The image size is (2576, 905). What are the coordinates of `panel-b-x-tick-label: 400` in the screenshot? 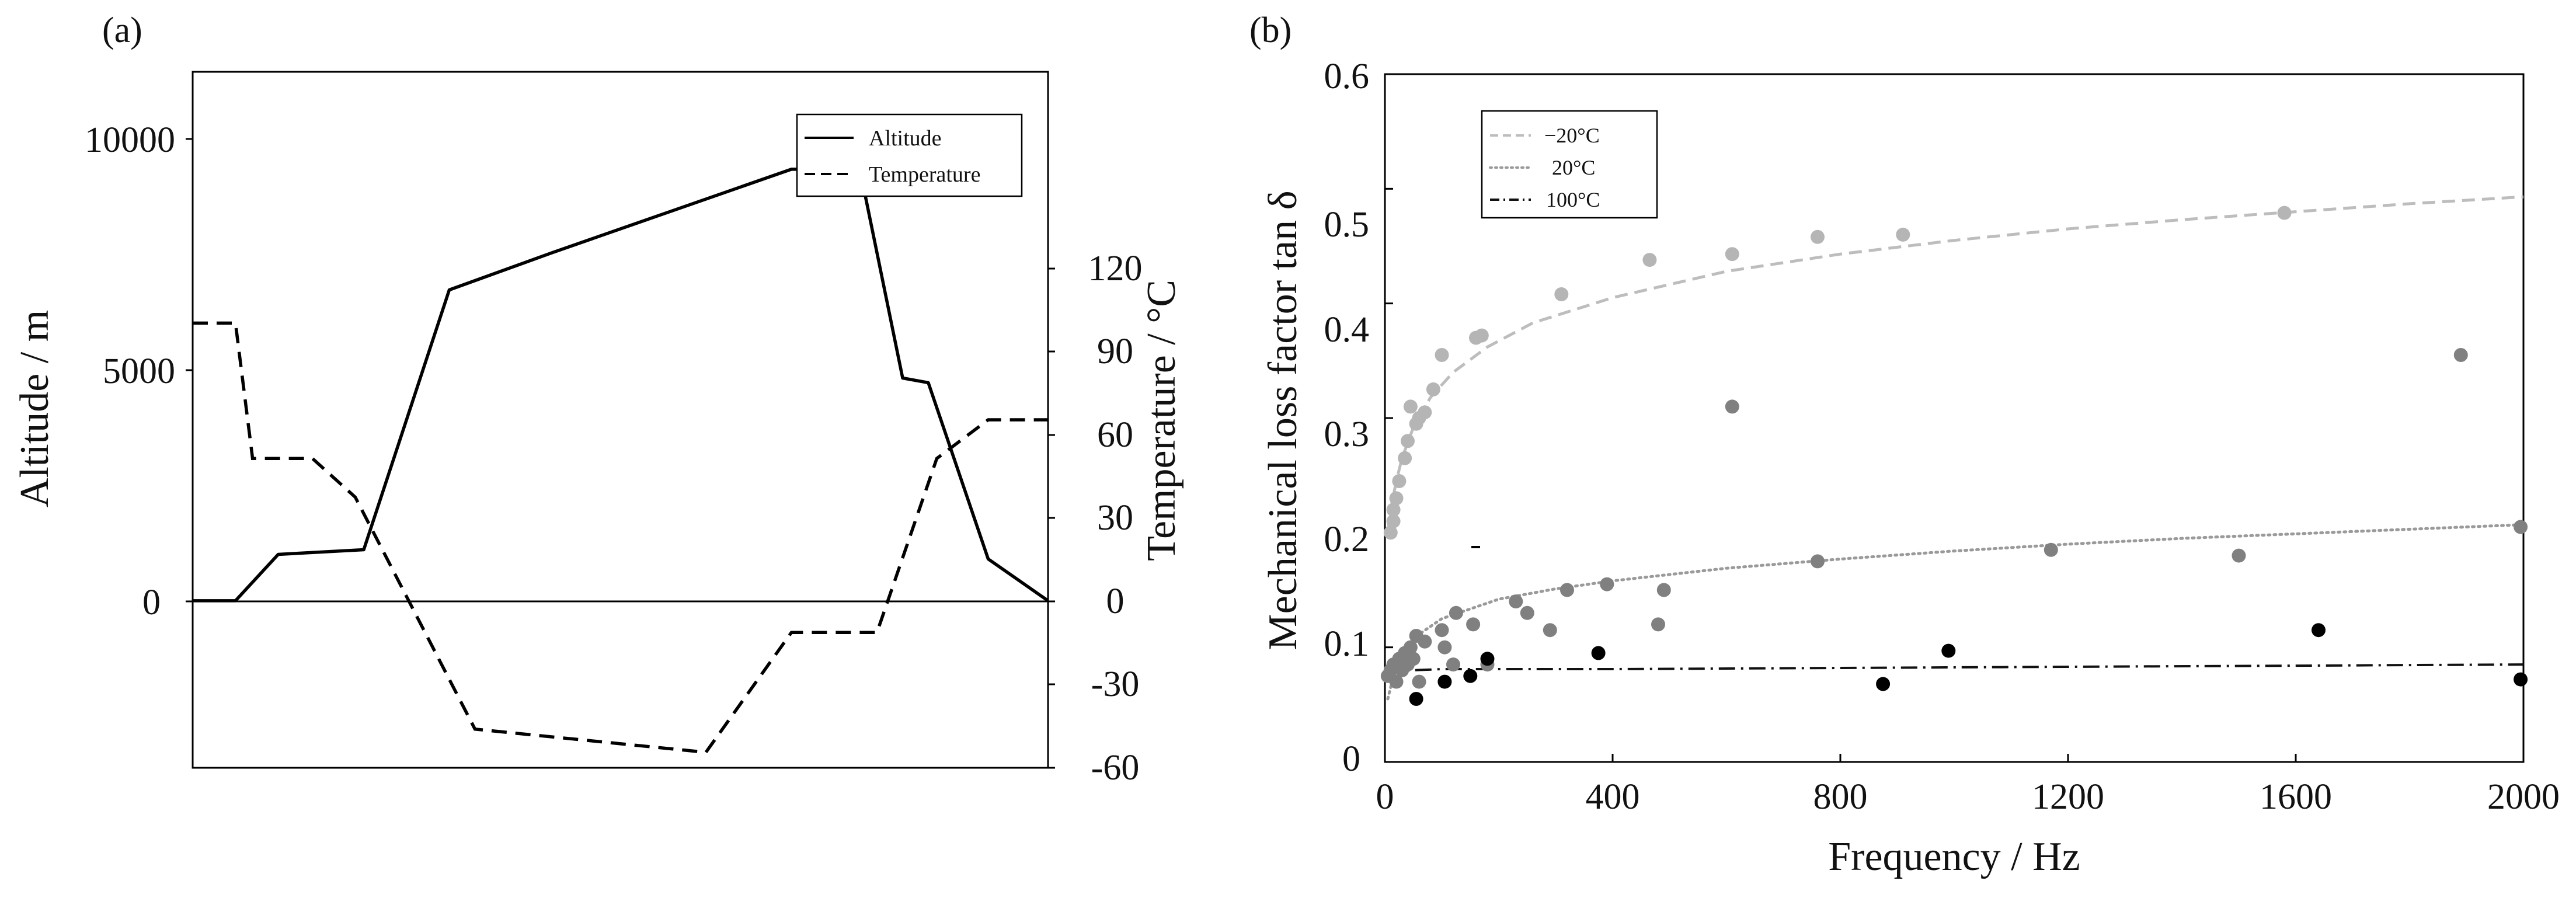 It's located at (1613, 797).